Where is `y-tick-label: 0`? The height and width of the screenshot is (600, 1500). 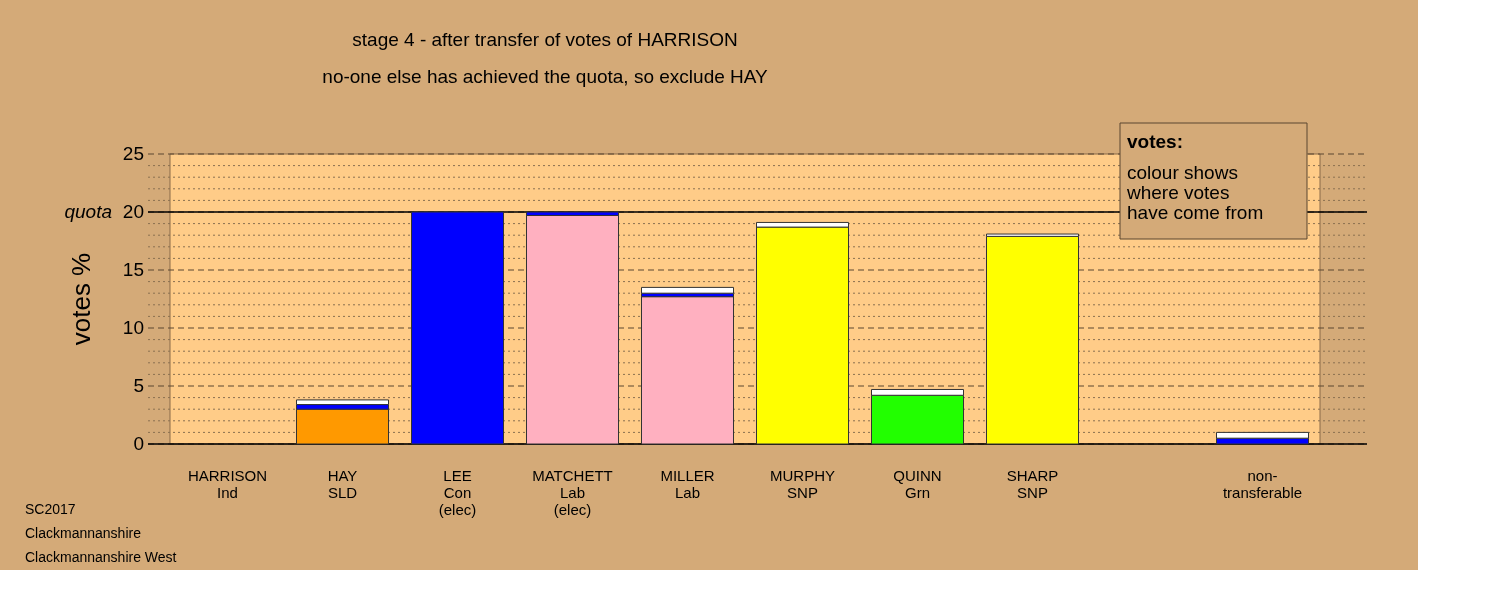
y-tick-label: 0 is located at coordinates (138, 443).